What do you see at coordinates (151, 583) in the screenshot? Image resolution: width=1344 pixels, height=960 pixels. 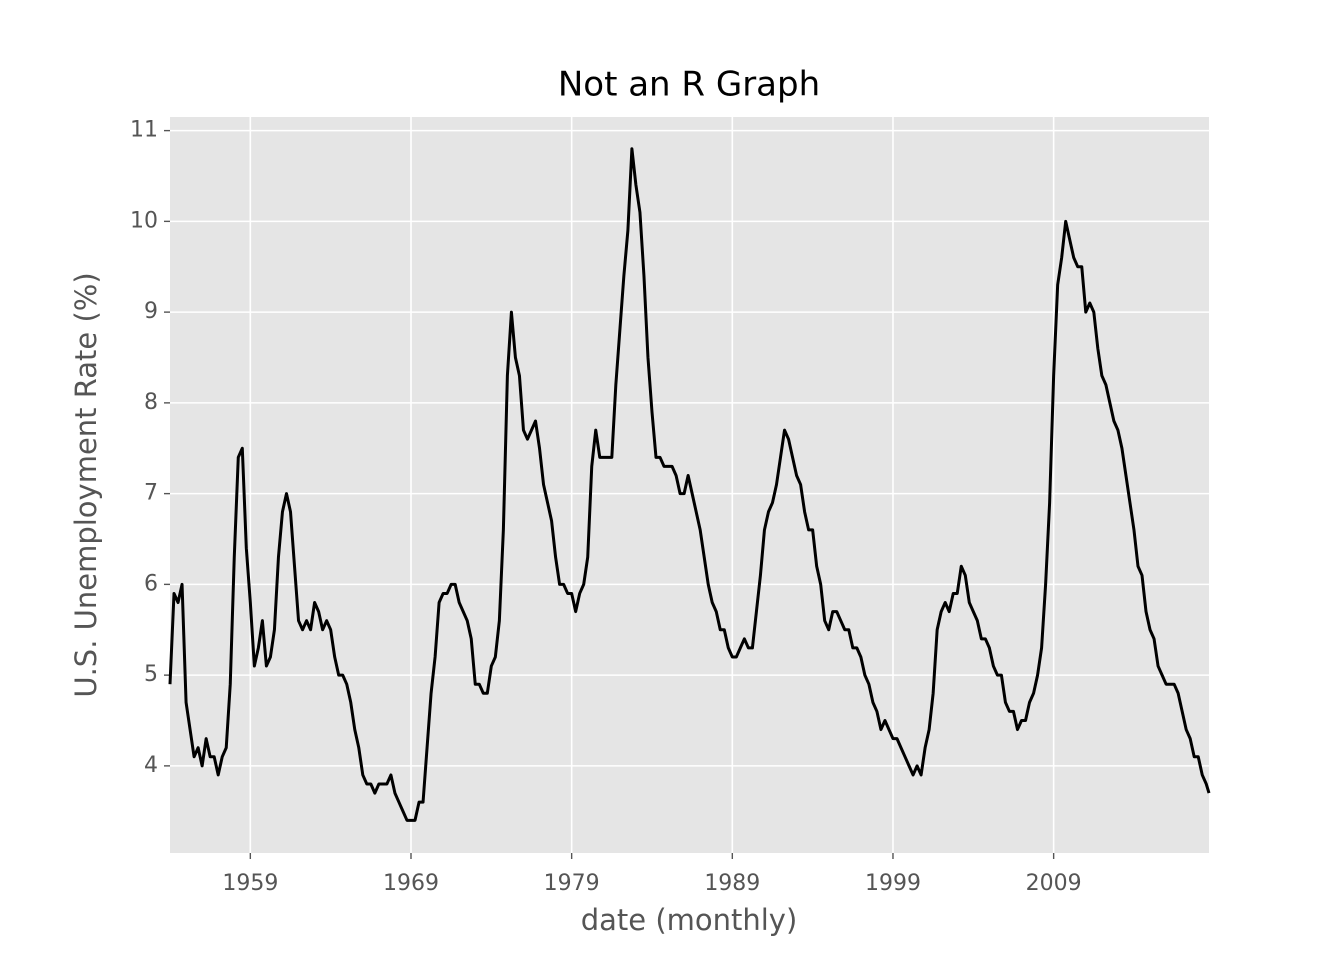 I see `y-tick-label: 6` at bounding box center [151, 583].